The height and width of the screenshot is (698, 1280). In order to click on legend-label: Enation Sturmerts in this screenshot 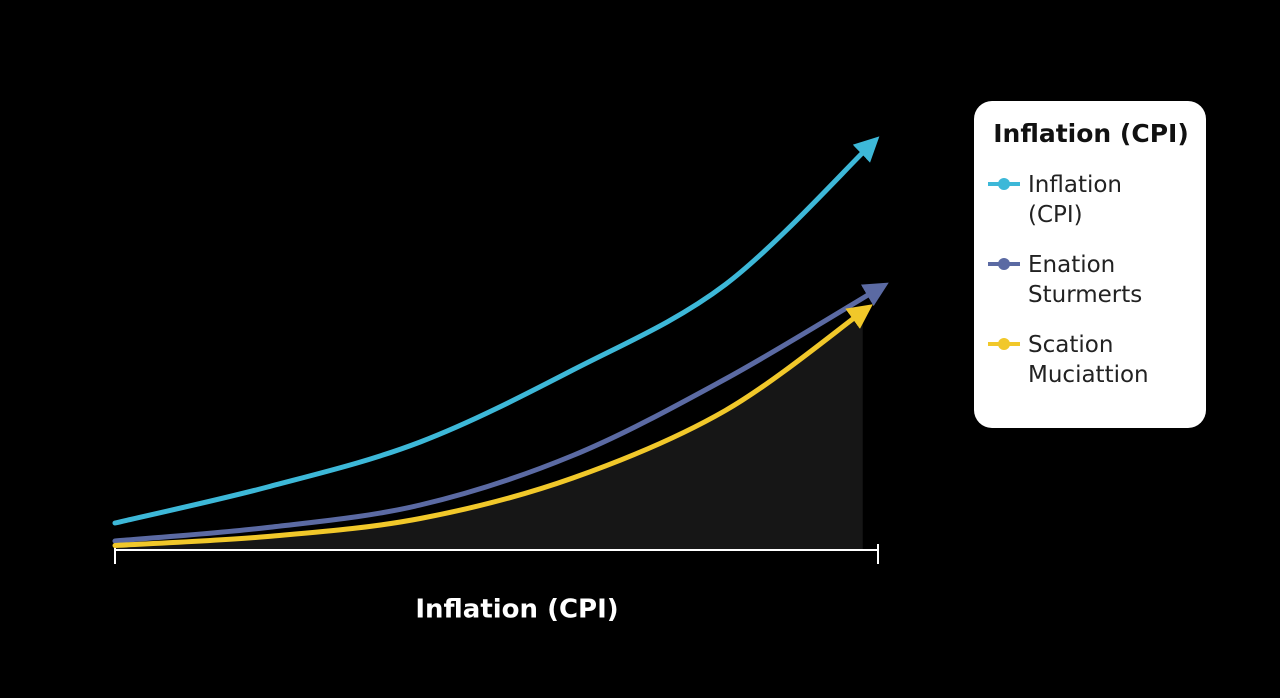, I will do `click(1085, 280)`.